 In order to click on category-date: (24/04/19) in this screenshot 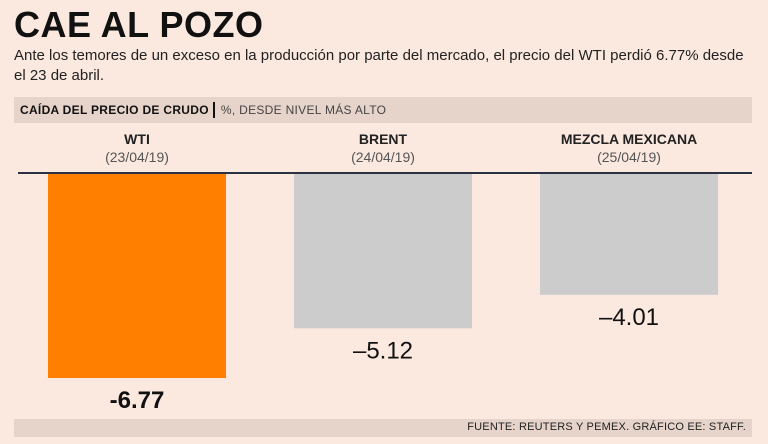, I will do `click(383, 157)`.